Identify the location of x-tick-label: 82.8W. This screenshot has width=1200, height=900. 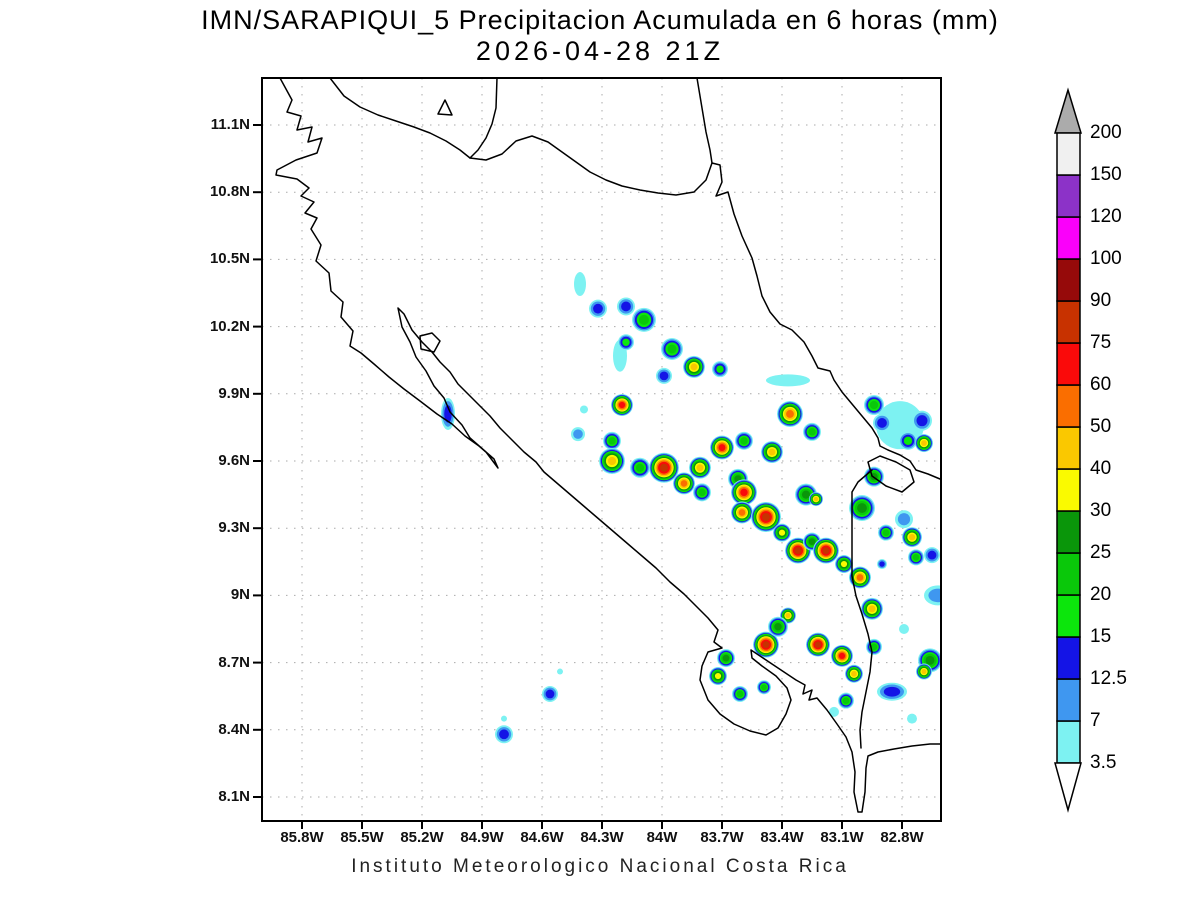
(902, 837).